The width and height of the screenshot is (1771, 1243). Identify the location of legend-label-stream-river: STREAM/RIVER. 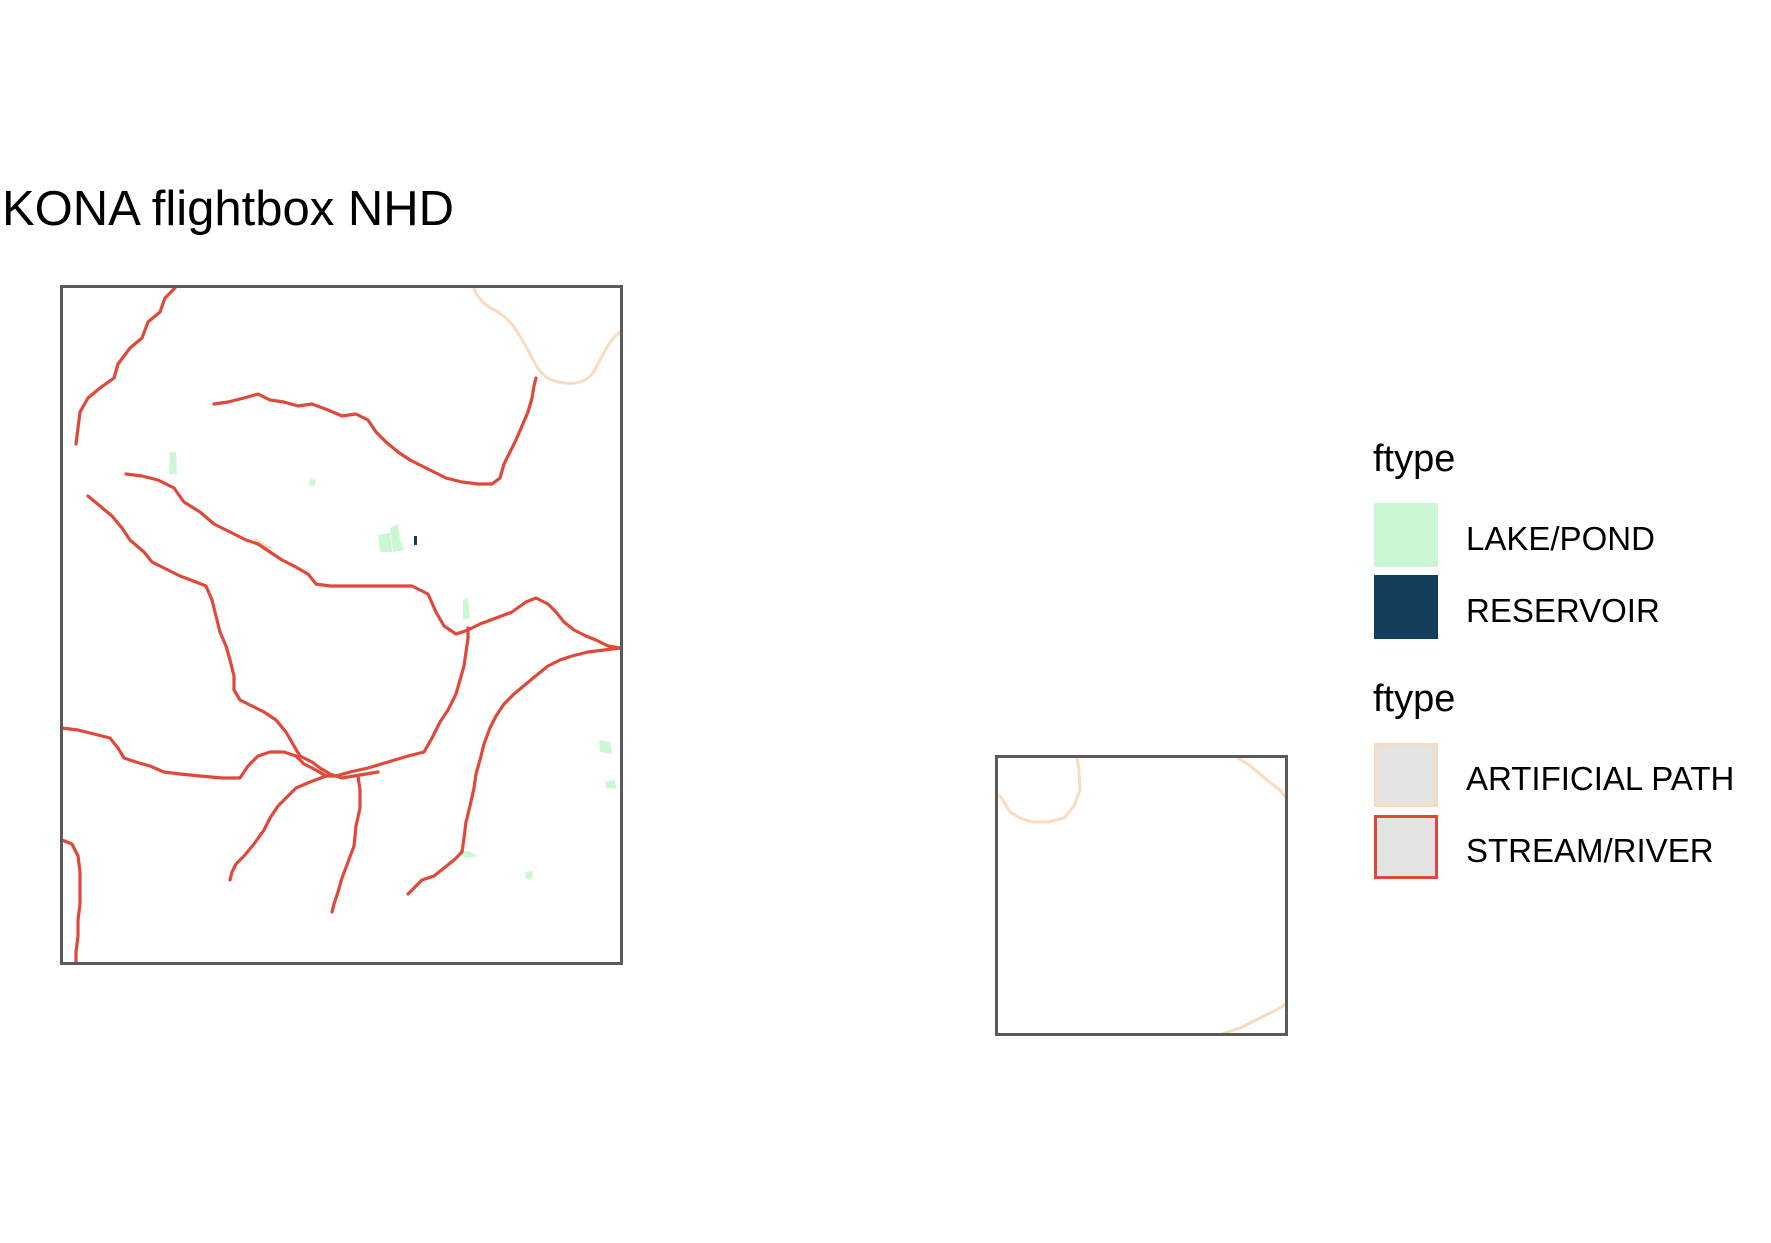
(1590, 850).